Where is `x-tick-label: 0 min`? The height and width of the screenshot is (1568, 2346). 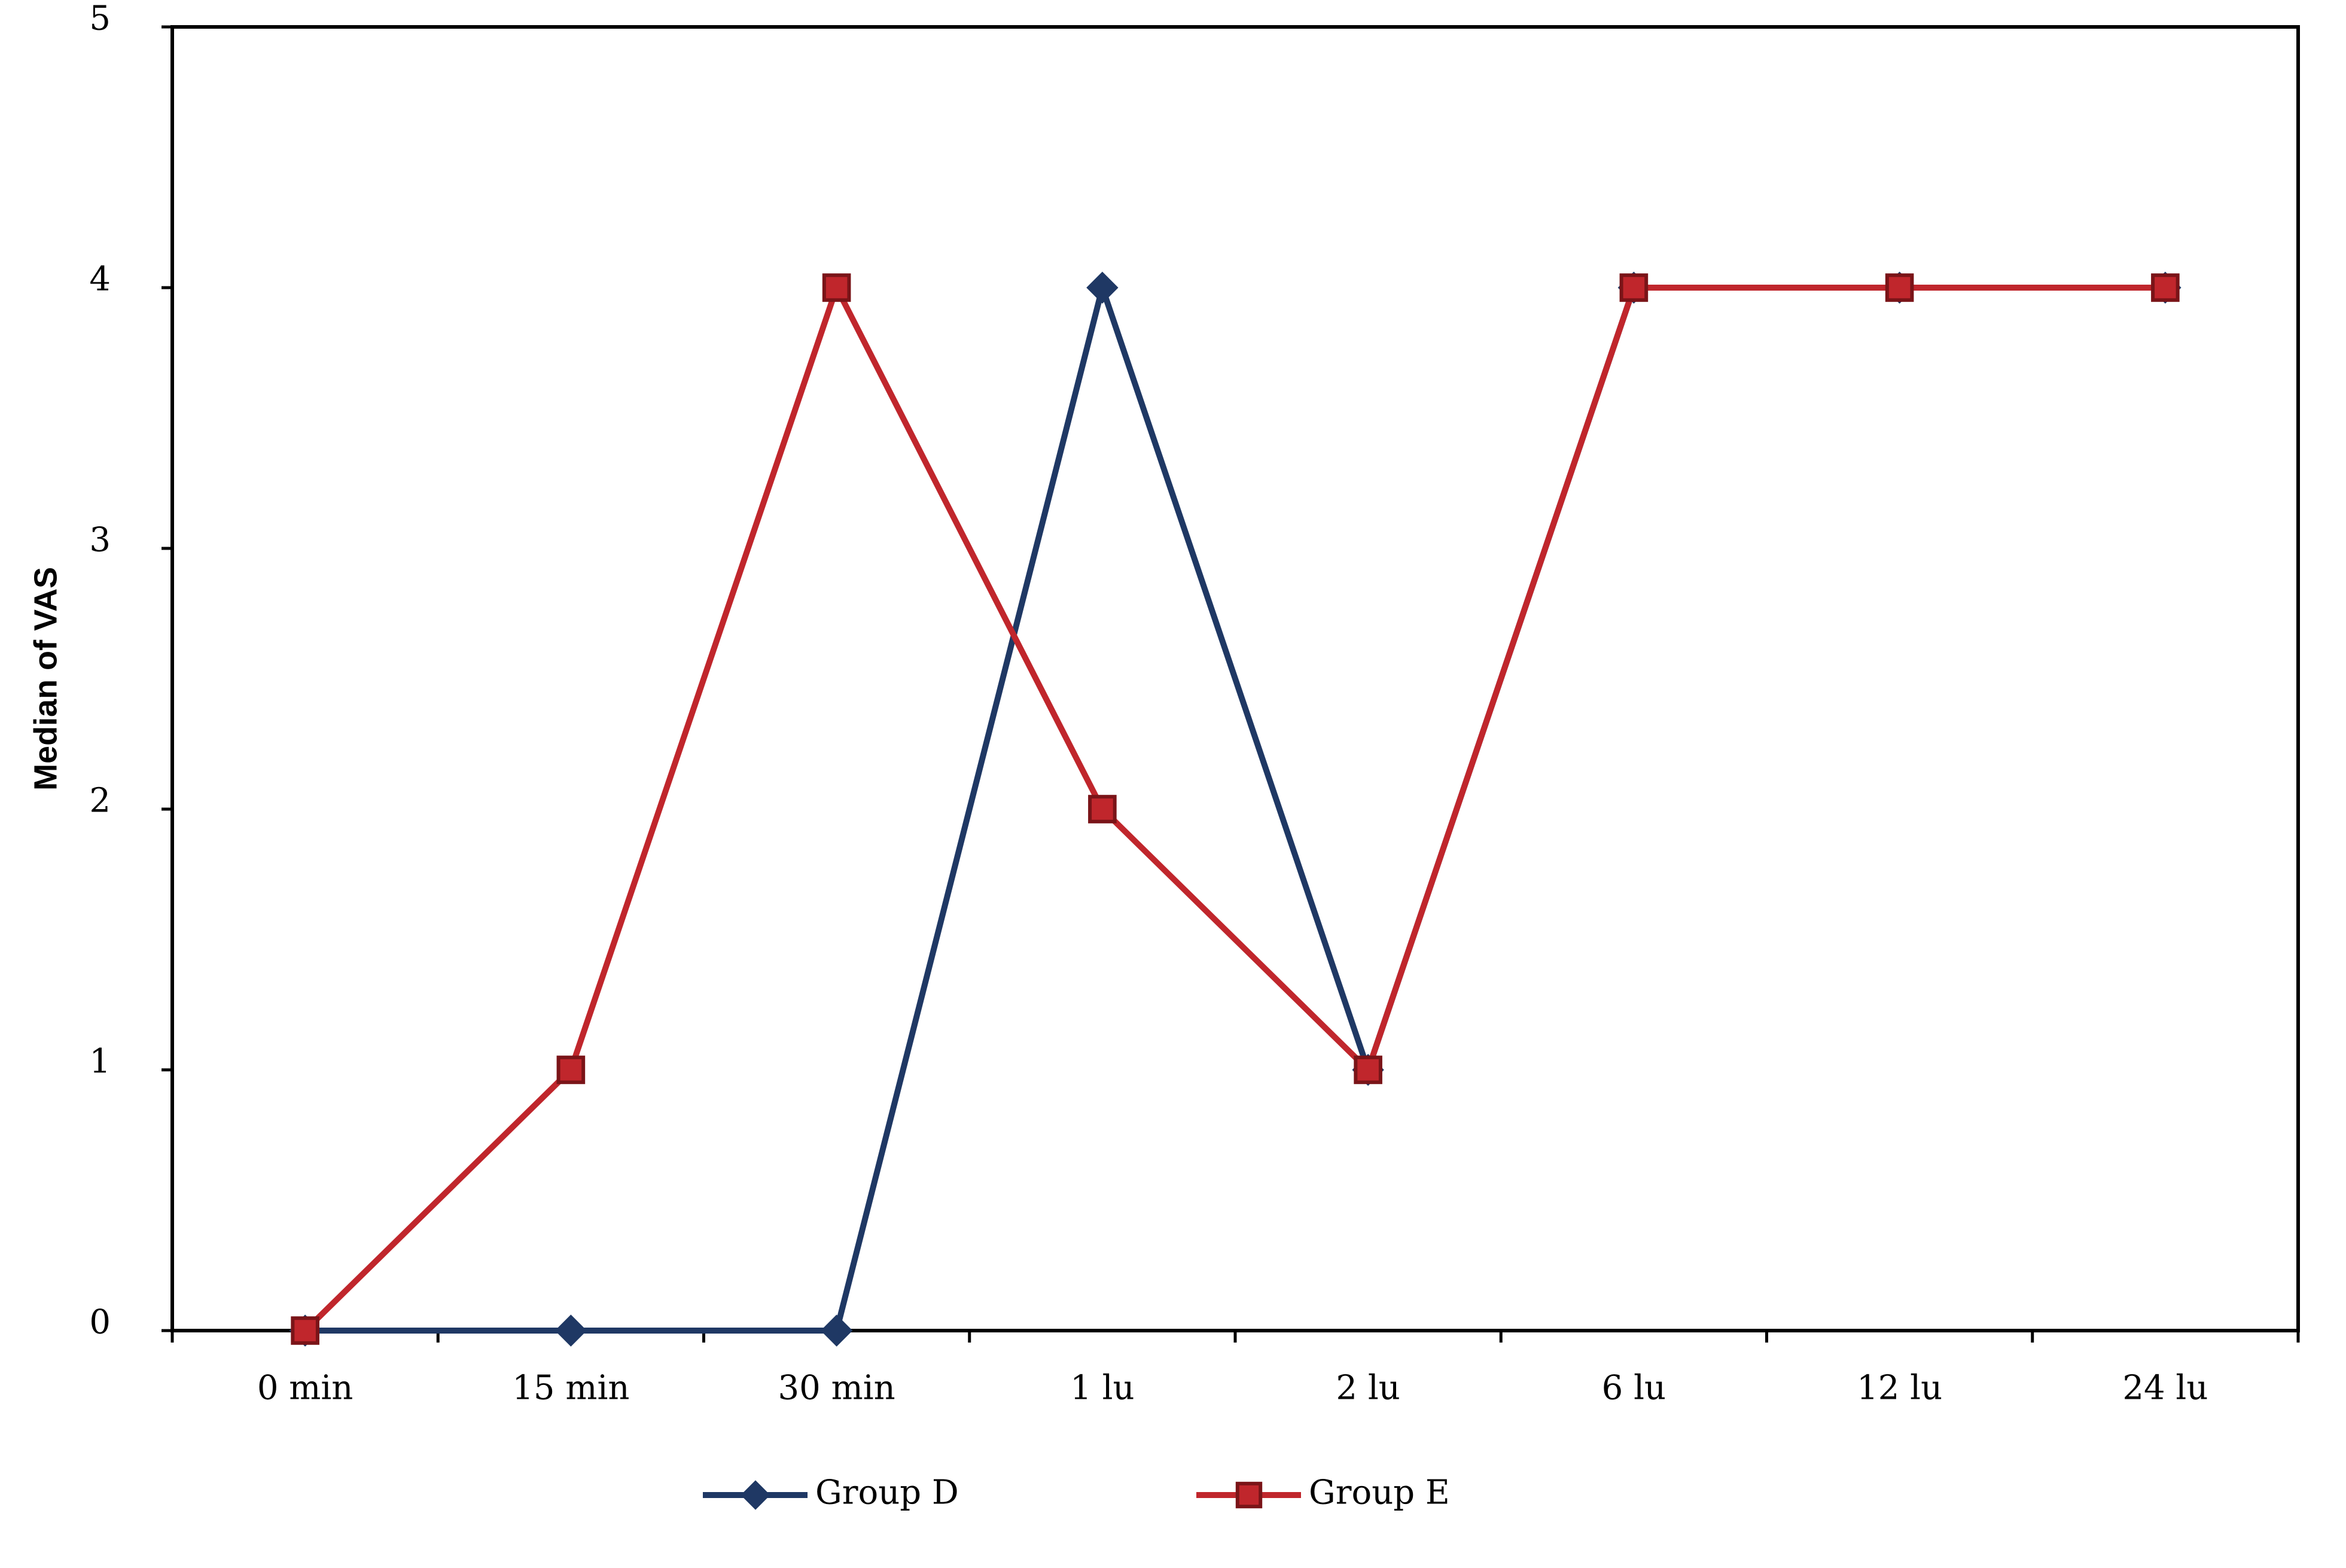 x-tick-label: 0 min is located at coordinates (305, 1388).